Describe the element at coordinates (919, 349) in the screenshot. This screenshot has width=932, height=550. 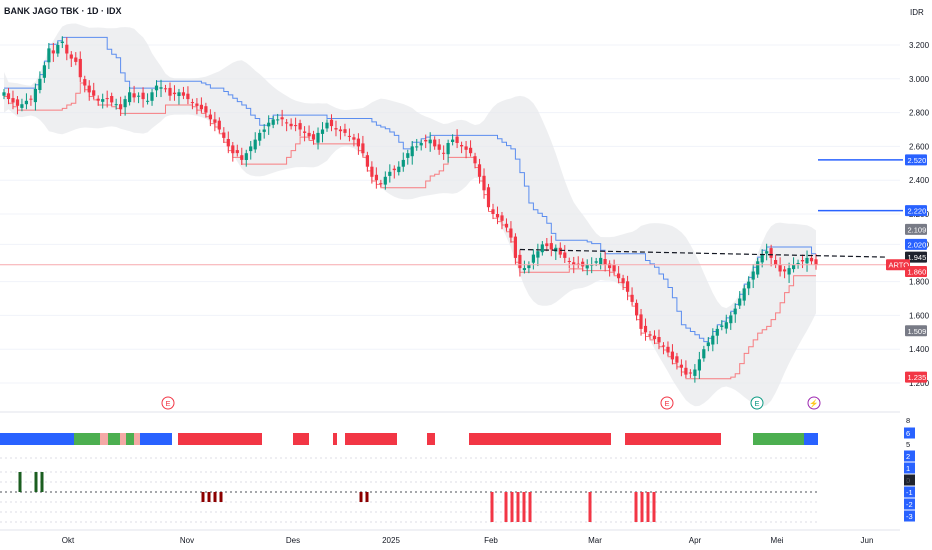
I see `y-tick-label-9: 1.400` at that location.